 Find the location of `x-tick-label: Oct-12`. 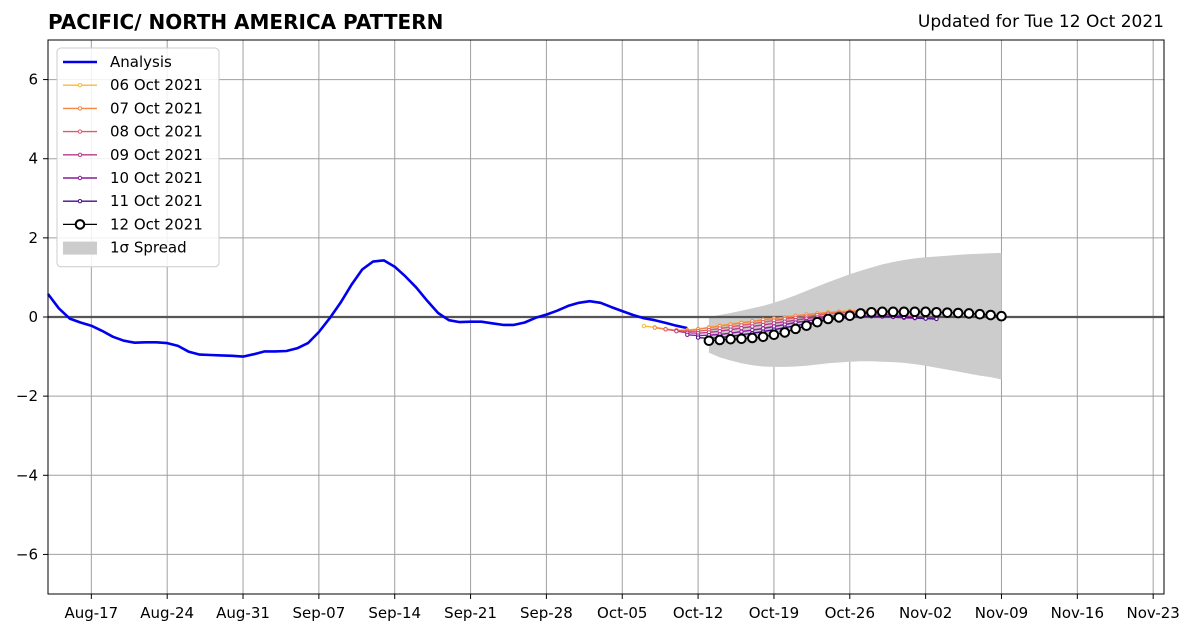

x-tick-label: Oct-12 is located at coordinates (698, 613).